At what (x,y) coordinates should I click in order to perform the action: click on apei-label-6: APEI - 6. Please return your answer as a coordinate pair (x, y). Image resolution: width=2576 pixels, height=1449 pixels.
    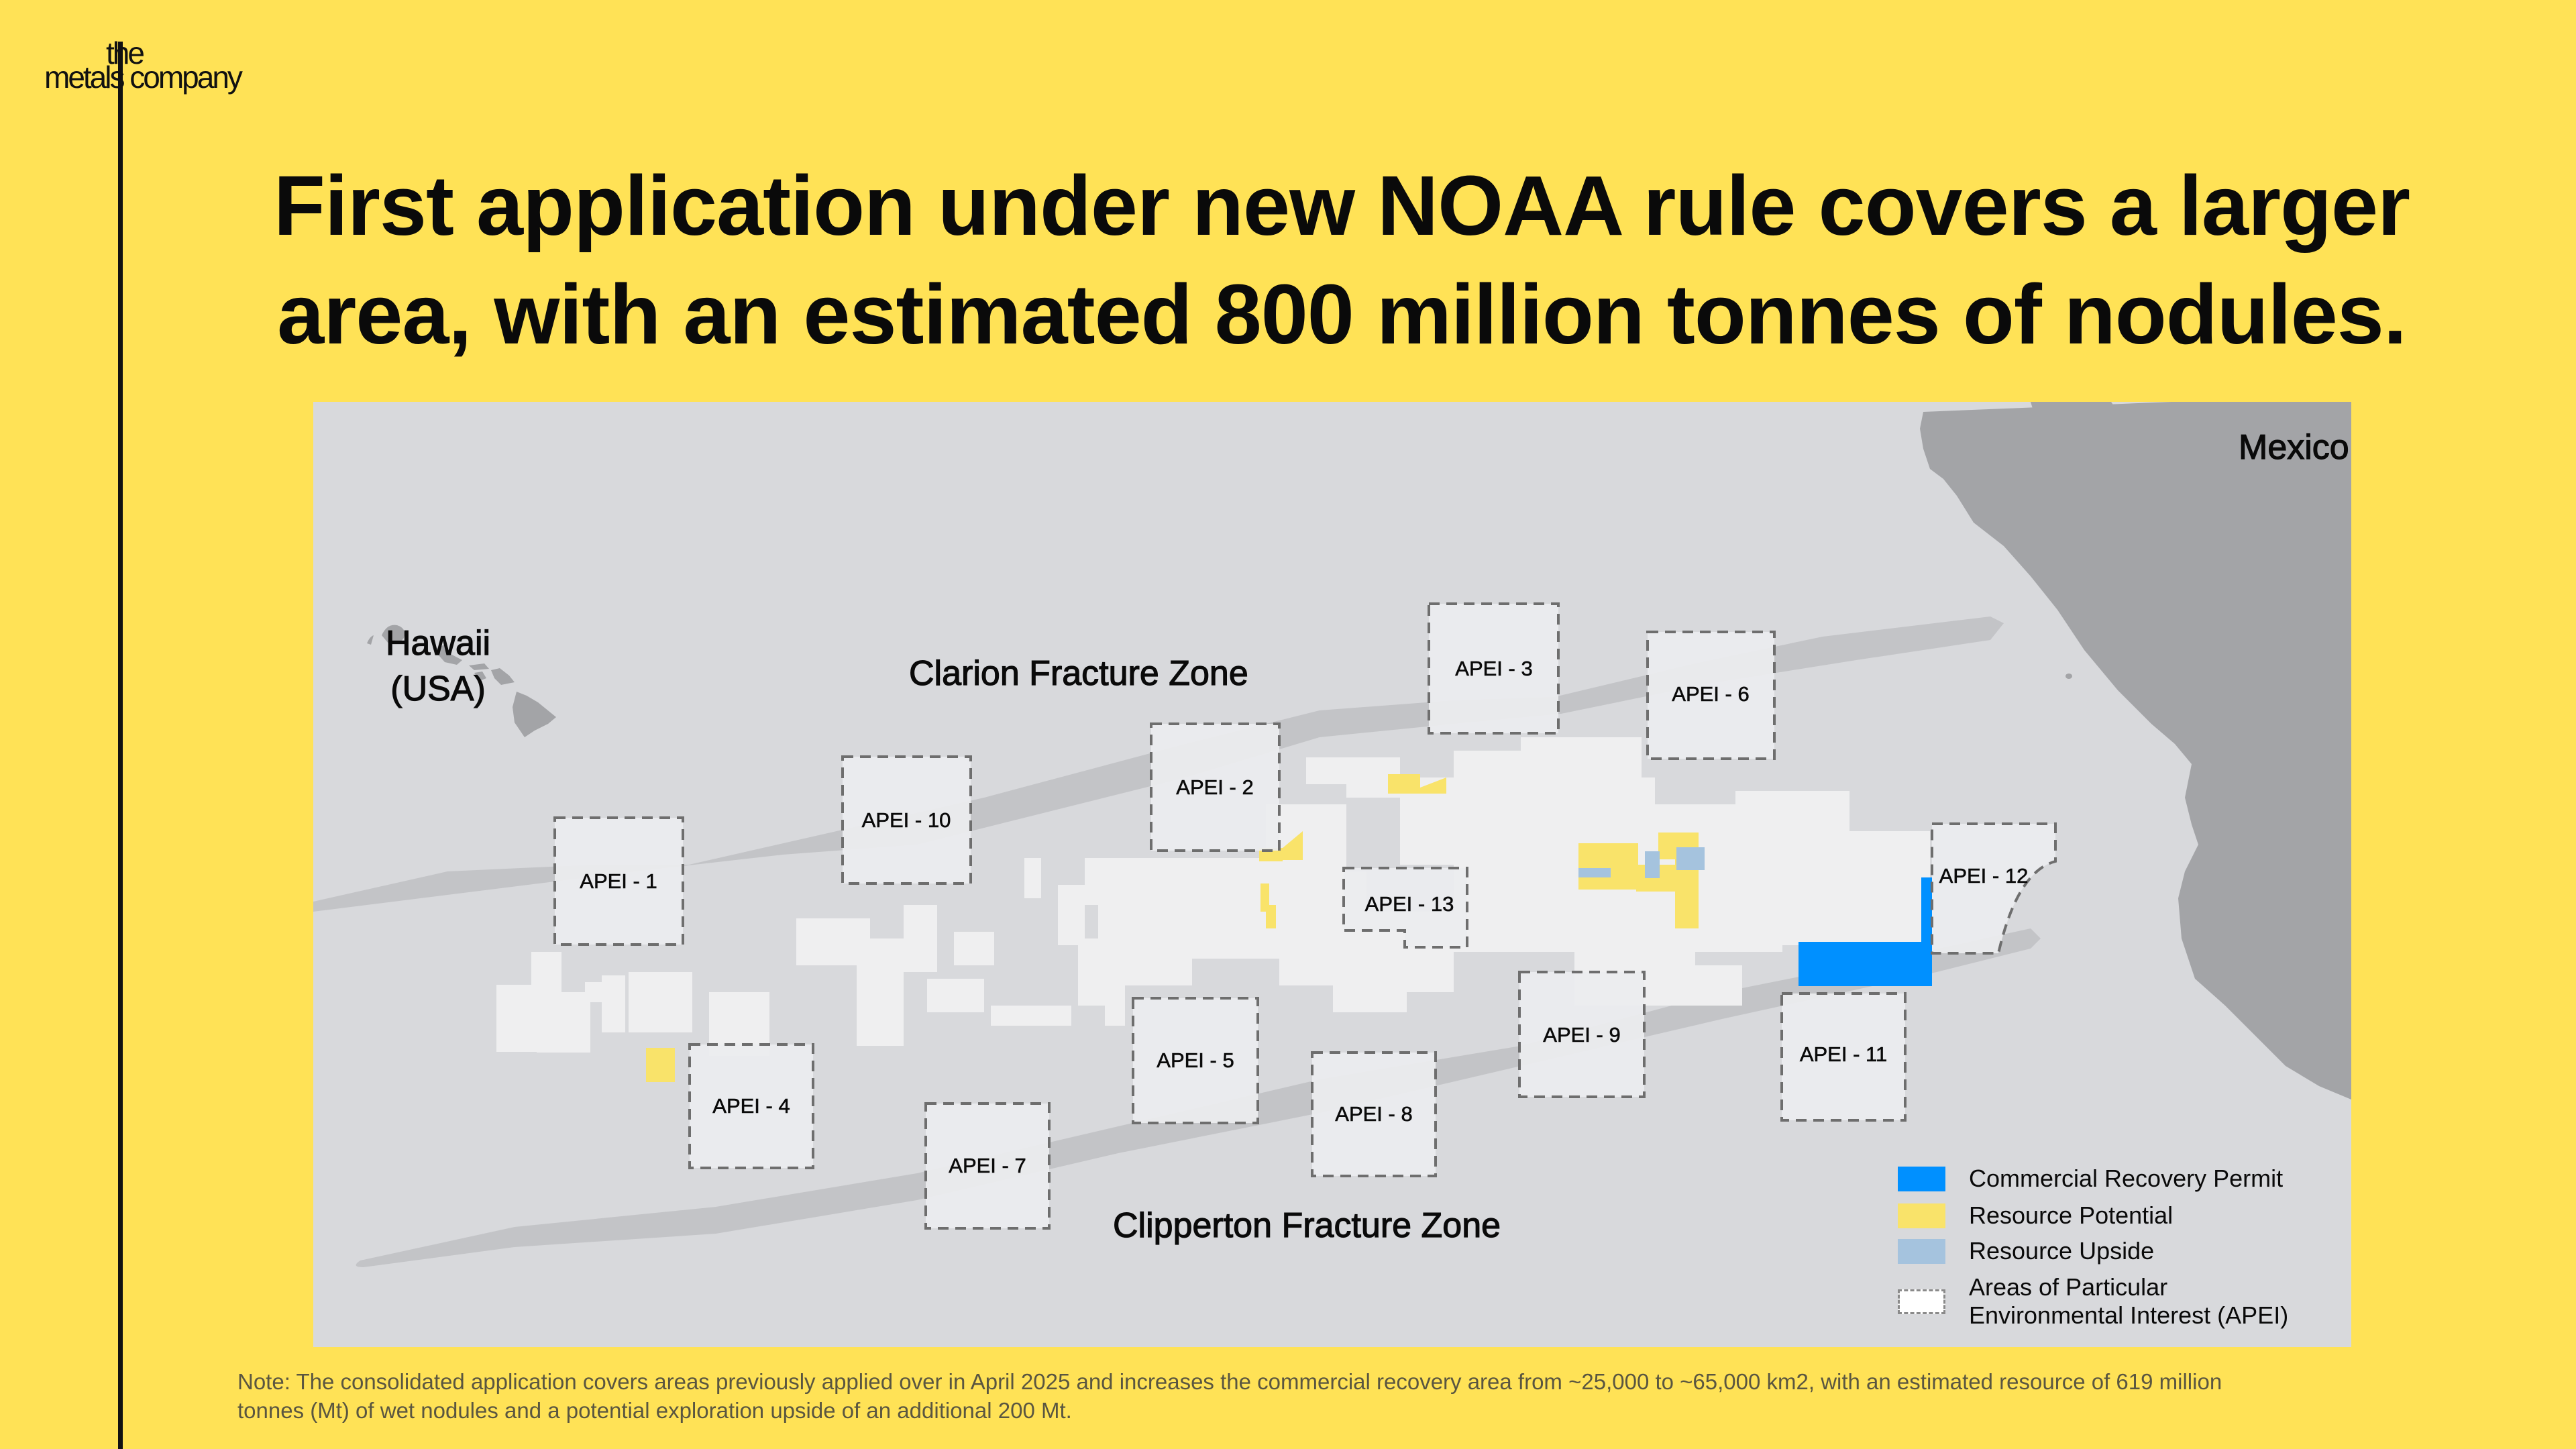
    Looking at the image, I should click on (1711, 694).